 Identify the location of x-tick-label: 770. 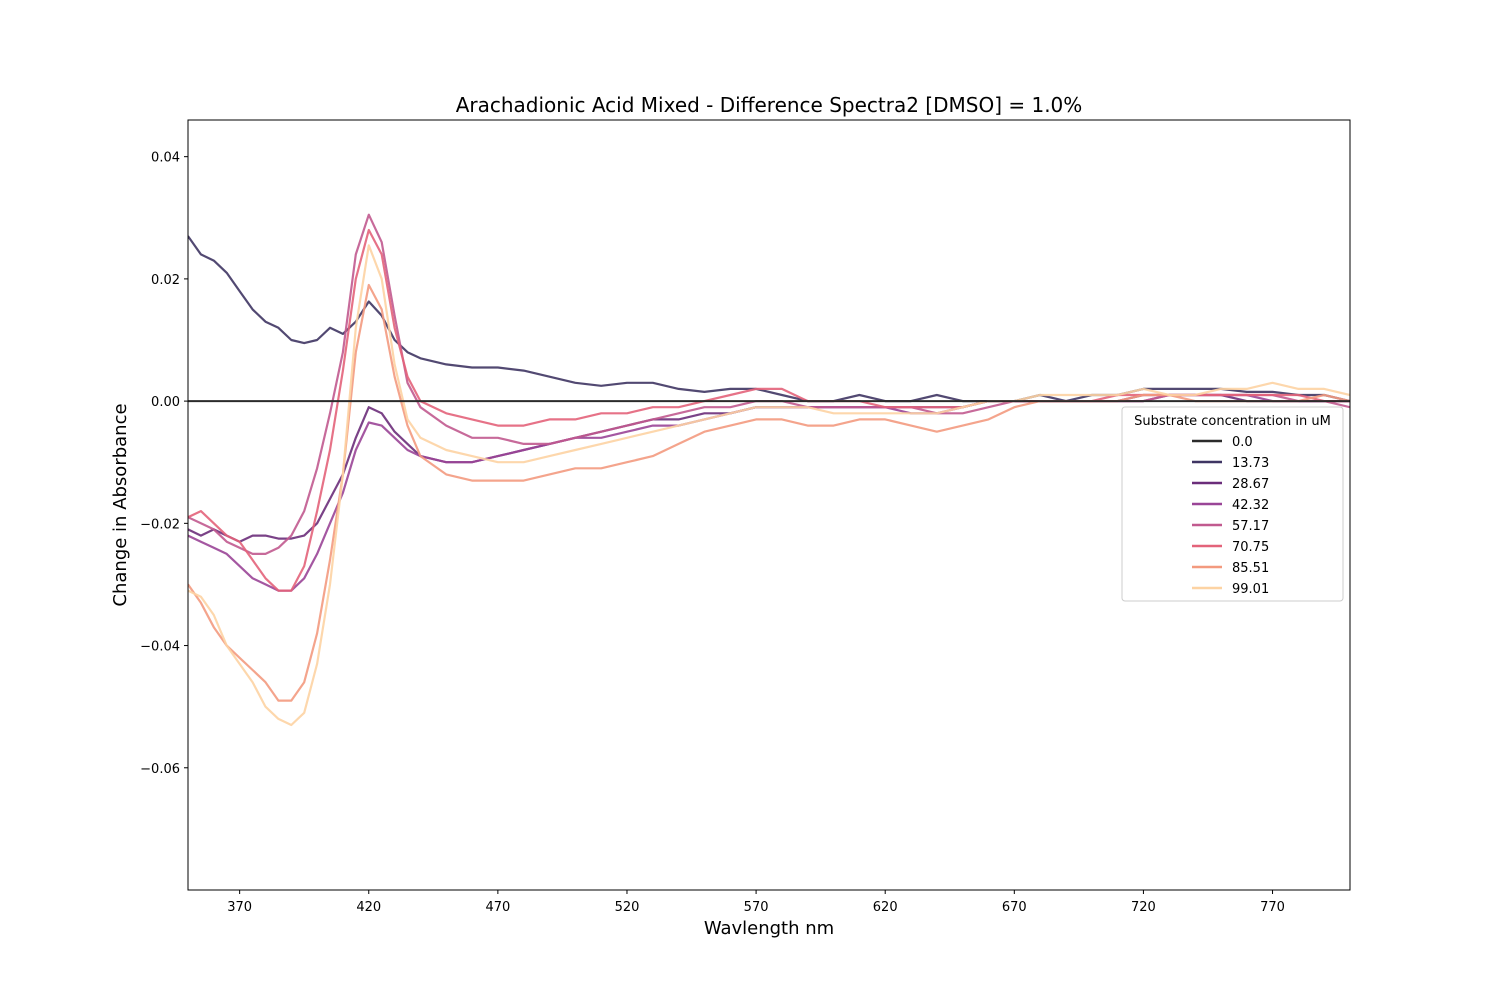
(1272, 907).